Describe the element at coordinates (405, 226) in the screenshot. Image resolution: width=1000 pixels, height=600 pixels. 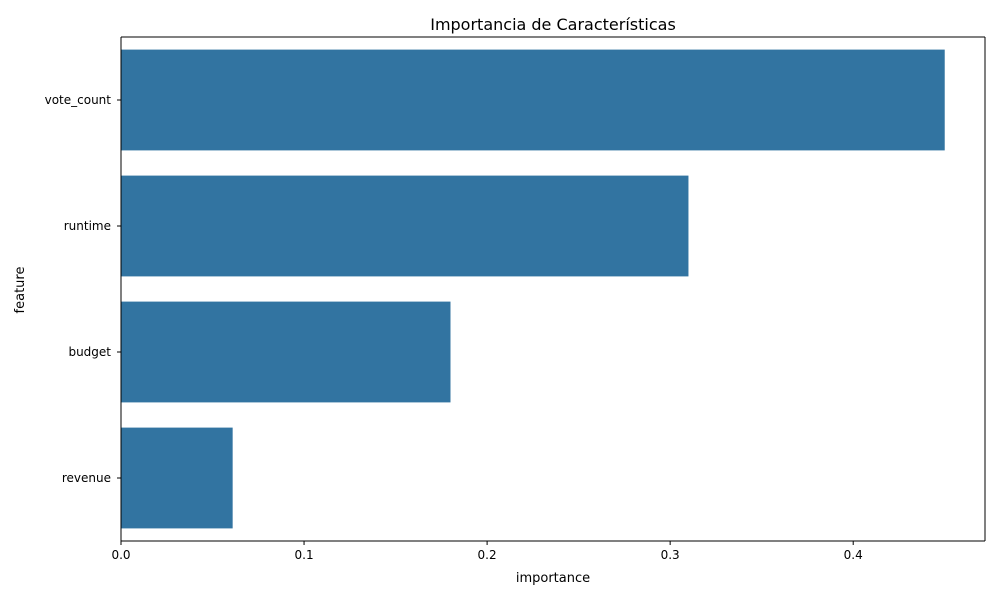
I see `bar-runtime` at that location.